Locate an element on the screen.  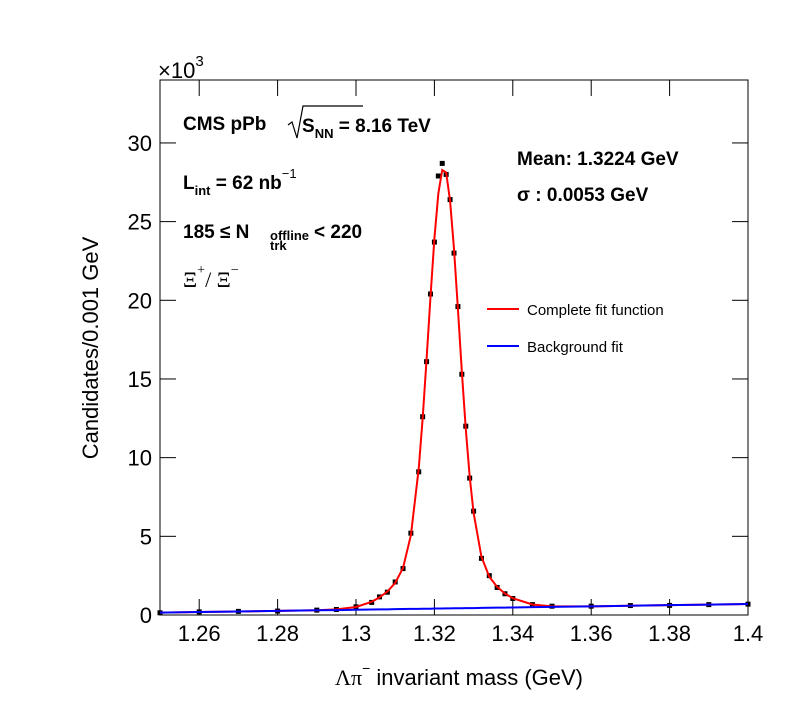
sqrt-sub: NN is located at coordinates (324, 133).